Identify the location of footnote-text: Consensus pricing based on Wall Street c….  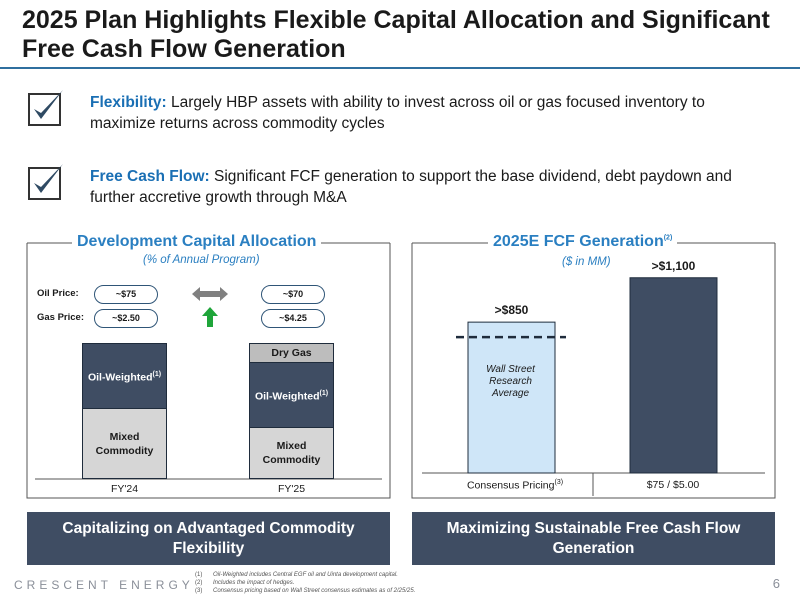
(314, 591).